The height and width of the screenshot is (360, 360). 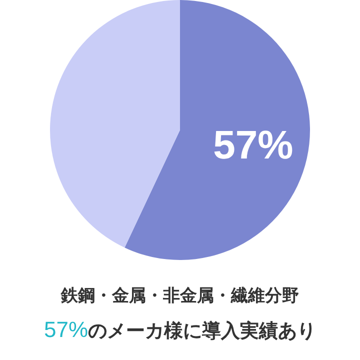 I want to click on data-label: 57%, so click(x=253, y=145).